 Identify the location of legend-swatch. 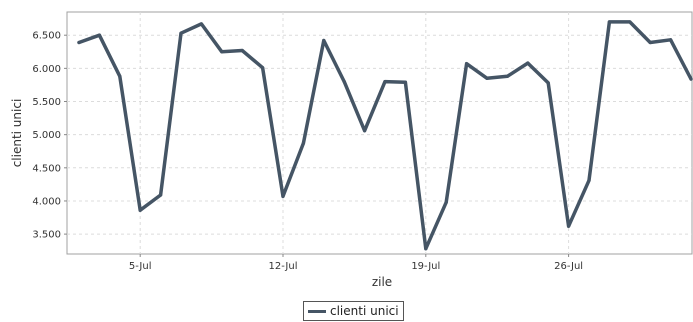
(317, 311).